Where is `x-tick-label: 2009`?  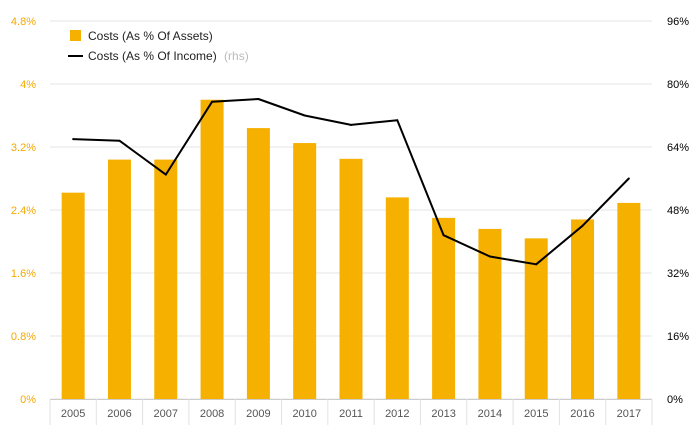
x-tick-label: 2009 is located at coordinates (258, 414).